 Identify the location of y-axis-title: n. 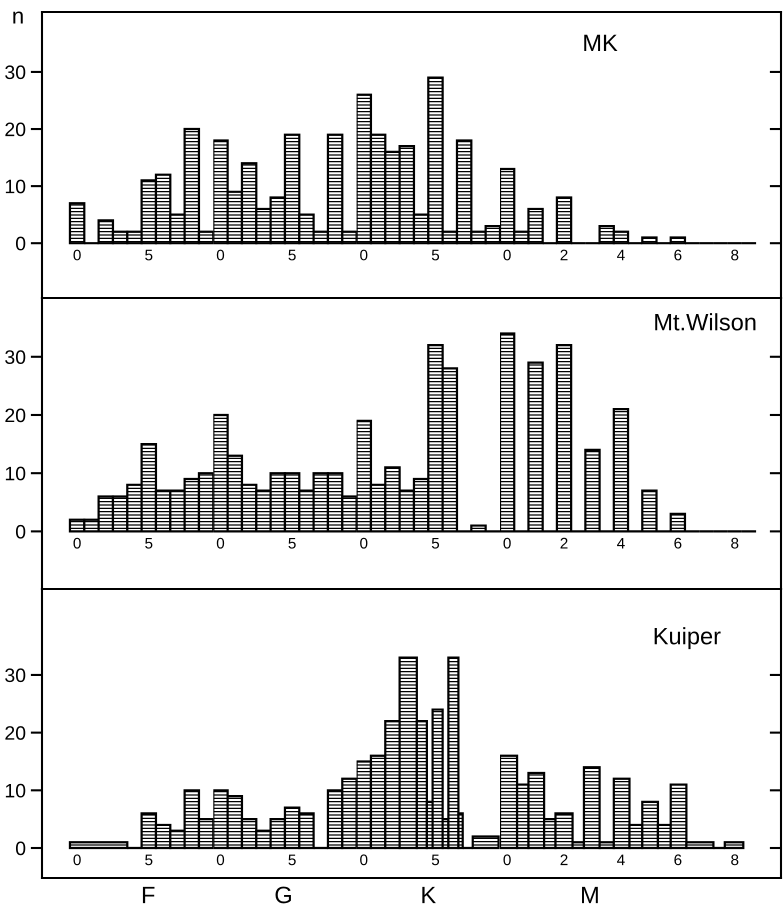
(18, 18).